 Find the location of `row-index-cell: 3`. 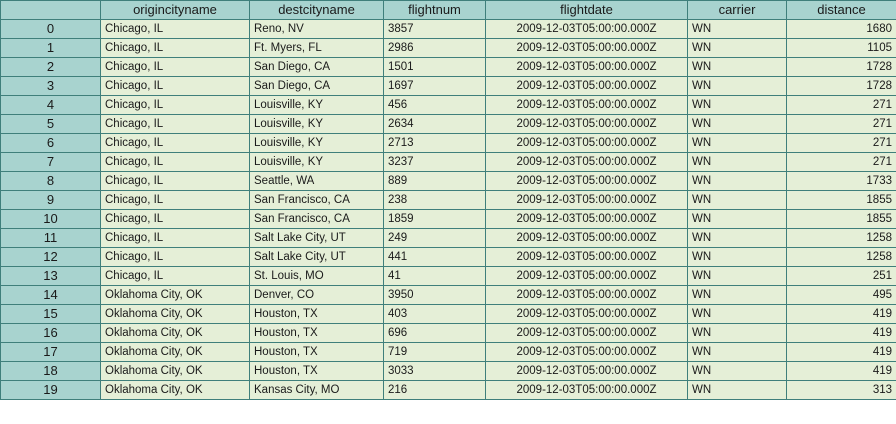

row-index-cell: 3 is located at coordinates (50, 86).